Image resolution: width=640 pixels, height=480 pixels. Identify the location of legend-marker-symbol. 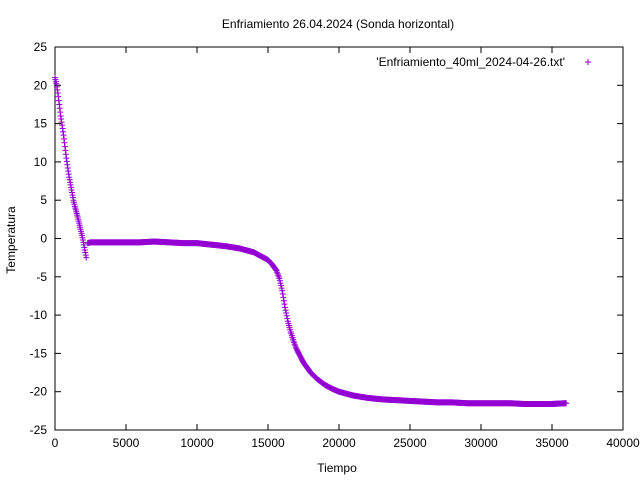
(588, 62).